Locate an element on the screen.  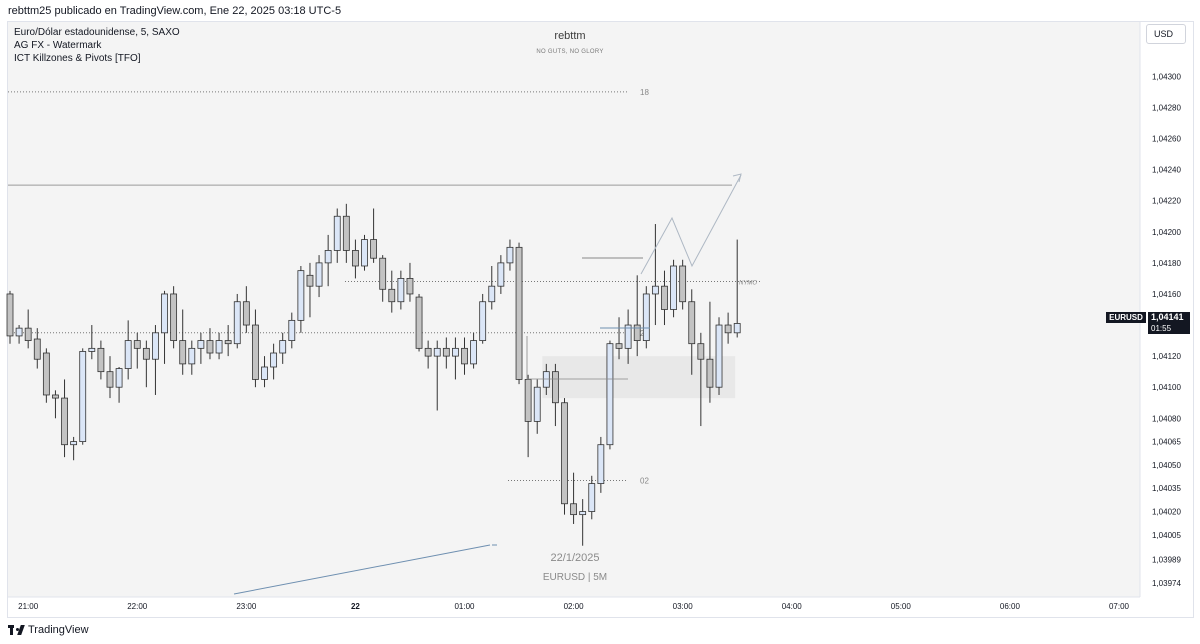
trendline is located at coordinates (362, 569).